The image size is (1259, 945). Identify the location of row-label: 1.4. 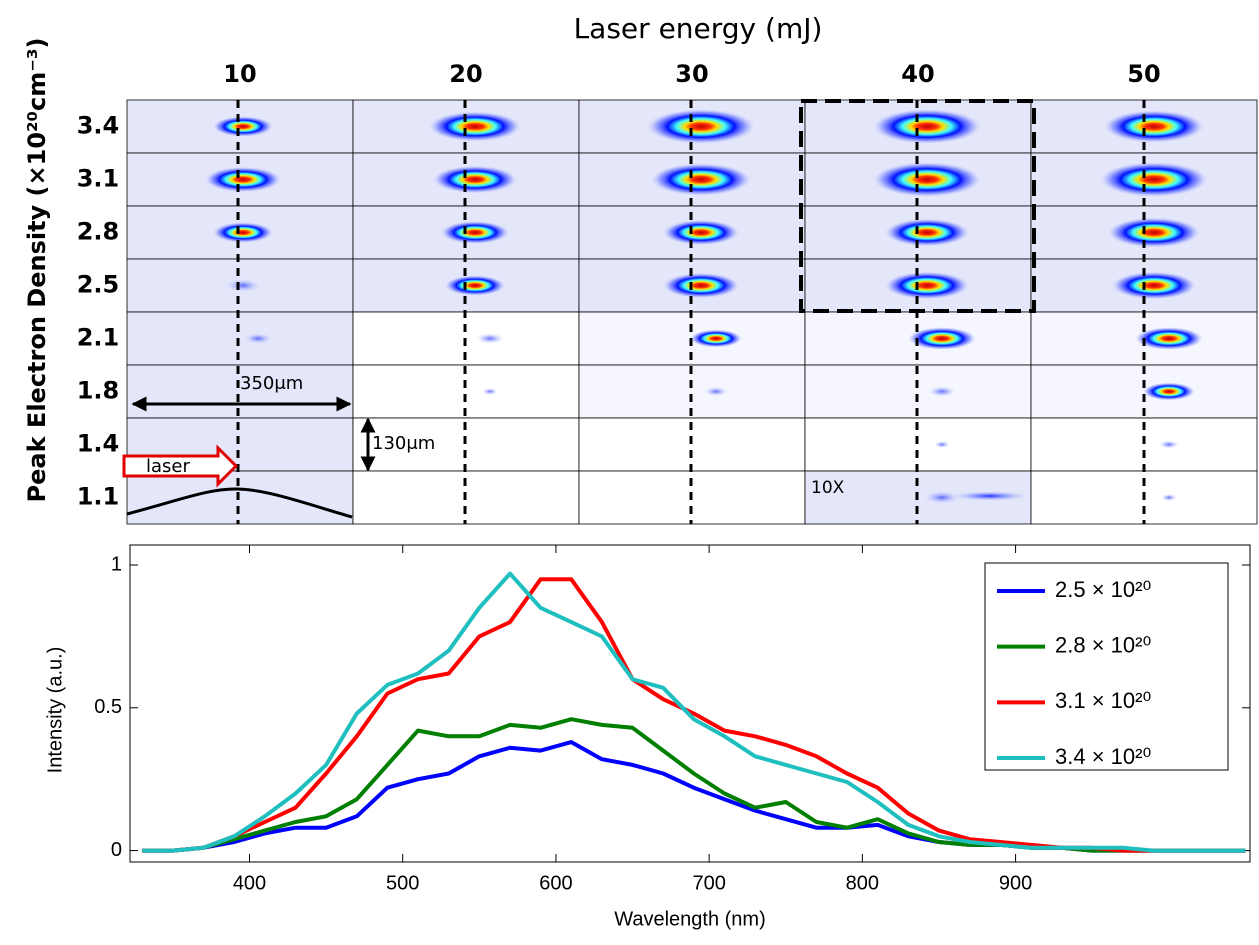
(98, 444).